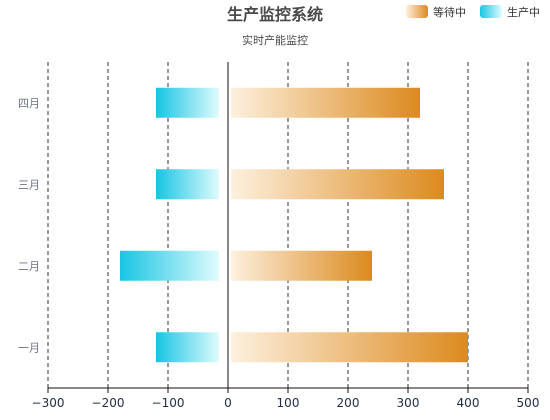  I want to click on x-tick-label--300: −300, so click(48, 403).